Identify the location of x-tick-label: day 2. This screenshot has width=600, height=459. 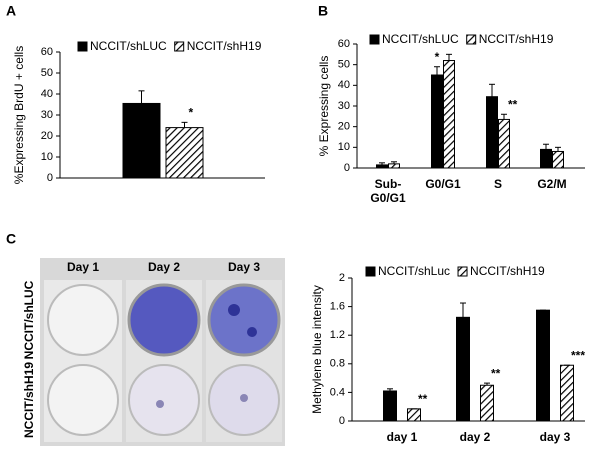
(475, 437).